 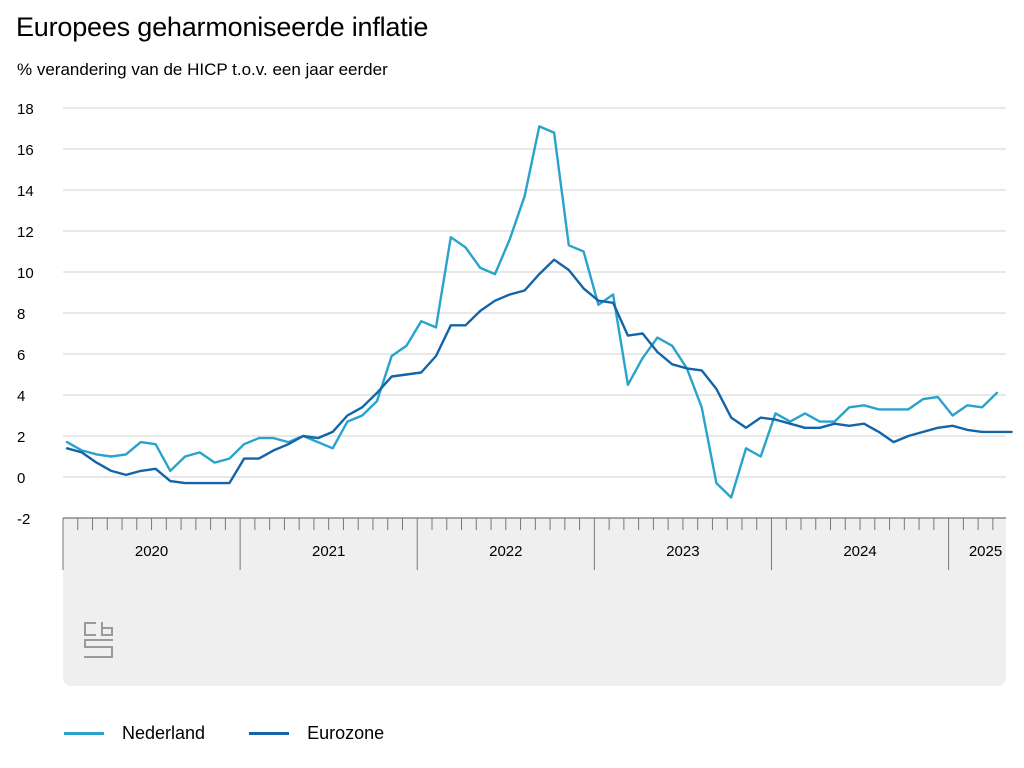 I want to click on y-tick-label: 14, so click(x=25, y=191).